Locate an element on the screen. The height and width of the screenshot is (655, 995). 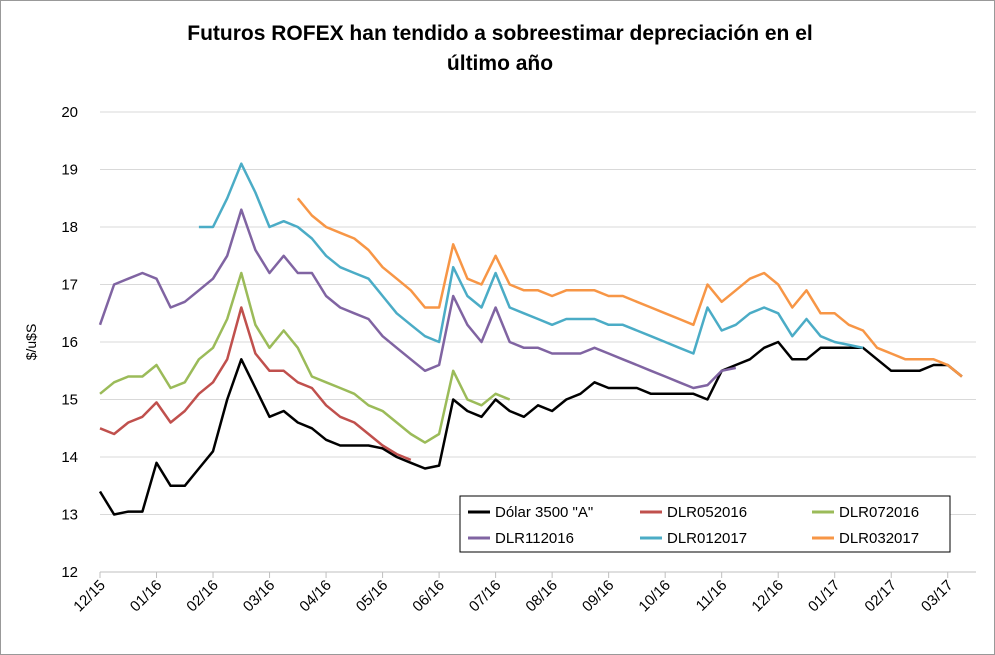
y-tick-label: 17 is located at coordinates (69, 285).